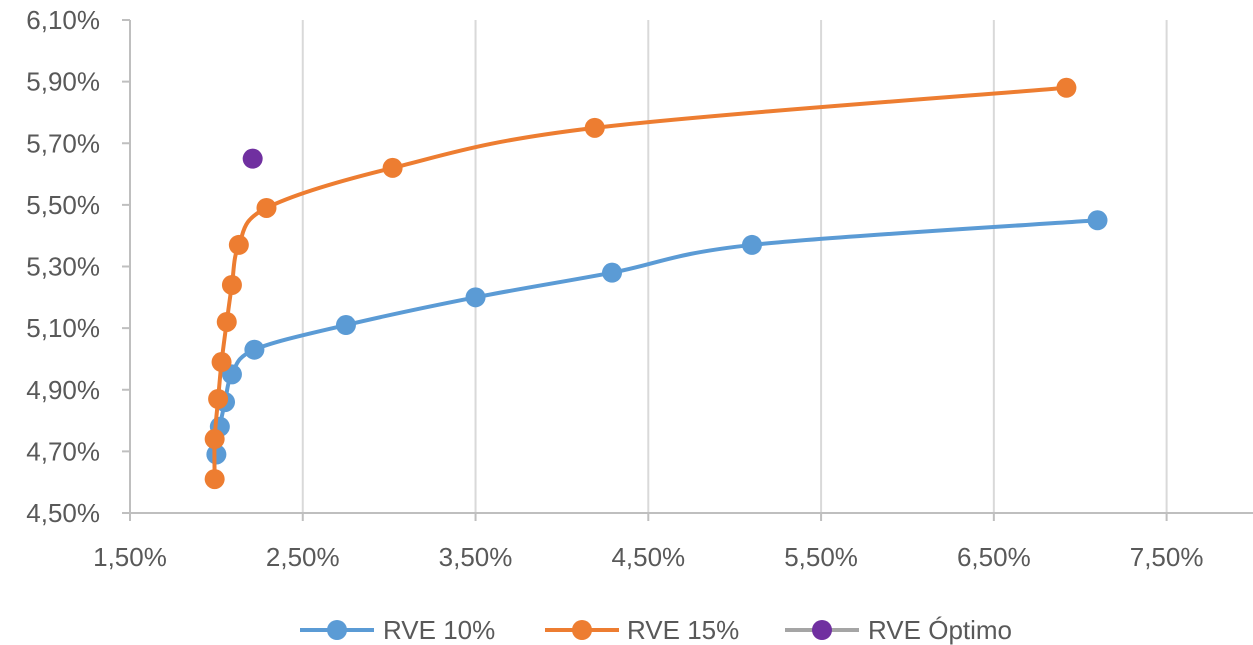 The height and width of the screenshot is (645, 1253). I want to click on legend-item: RVE 10%, so click(397, 630).